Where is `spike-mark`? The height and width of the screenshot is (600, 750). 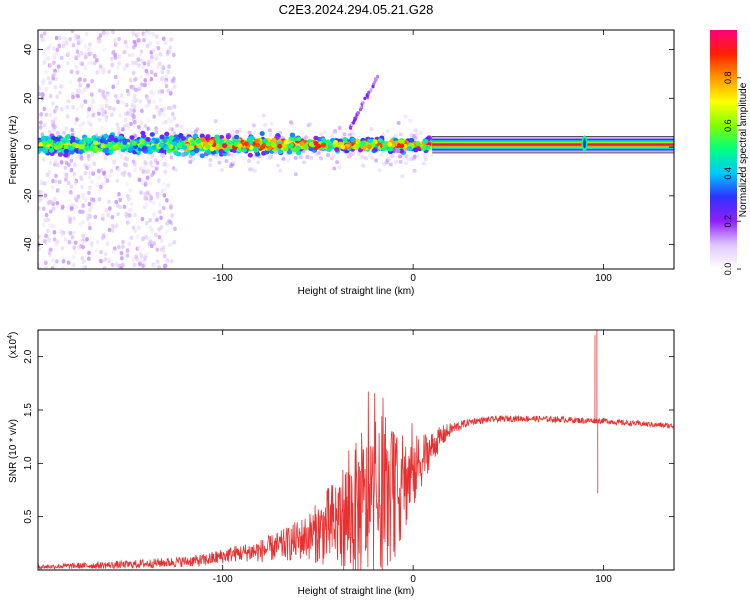 spike-mark is located at coordinates (584, 143).